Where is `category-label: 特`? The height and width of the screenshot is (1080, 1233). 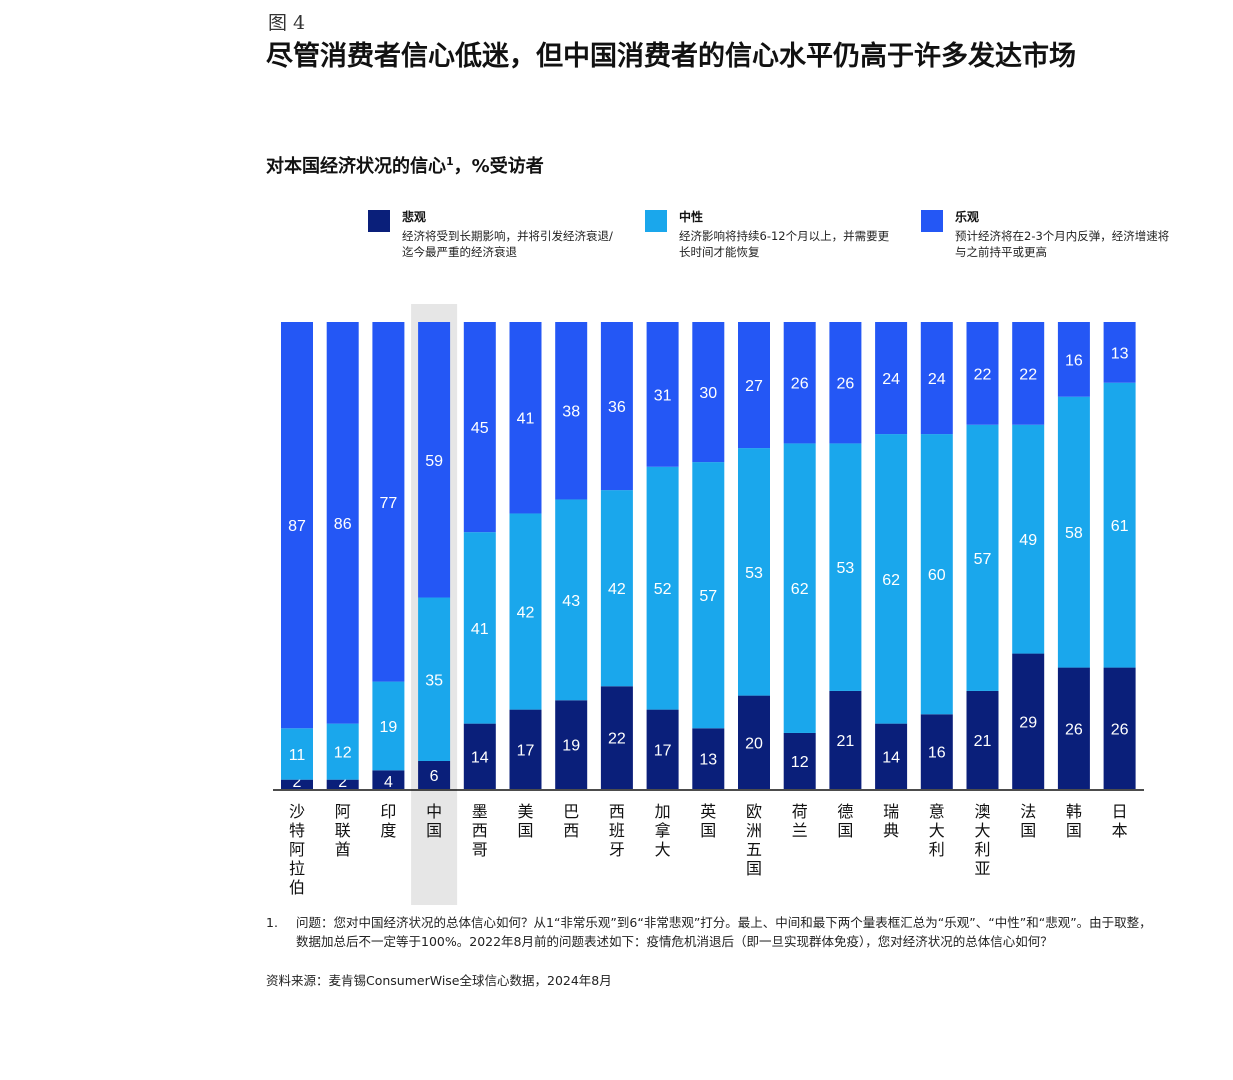
category-label: 特 is located at coordinates (297, 830).